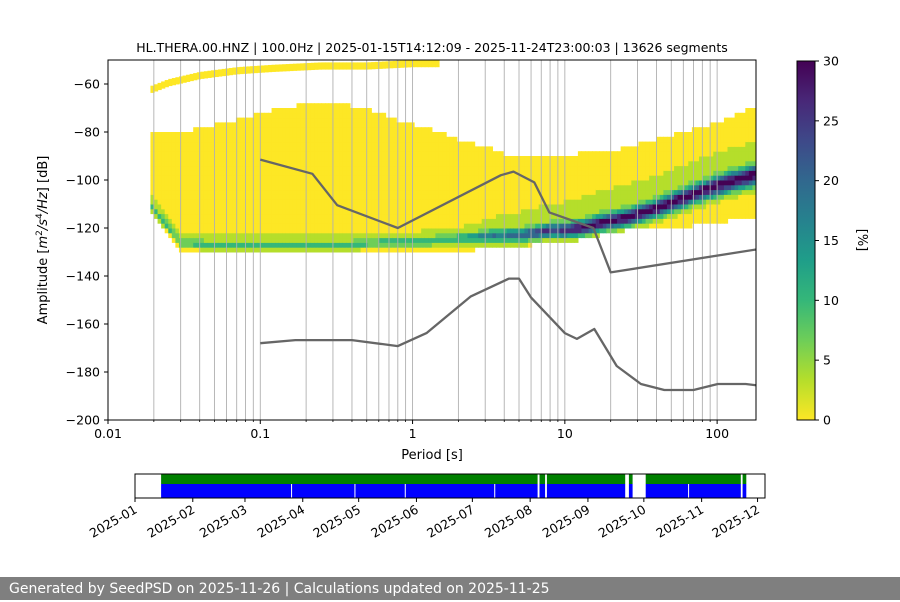  I want to click on y-axis-ticks: −200−180−160−140−120−100−80−60, so click(87, 252).